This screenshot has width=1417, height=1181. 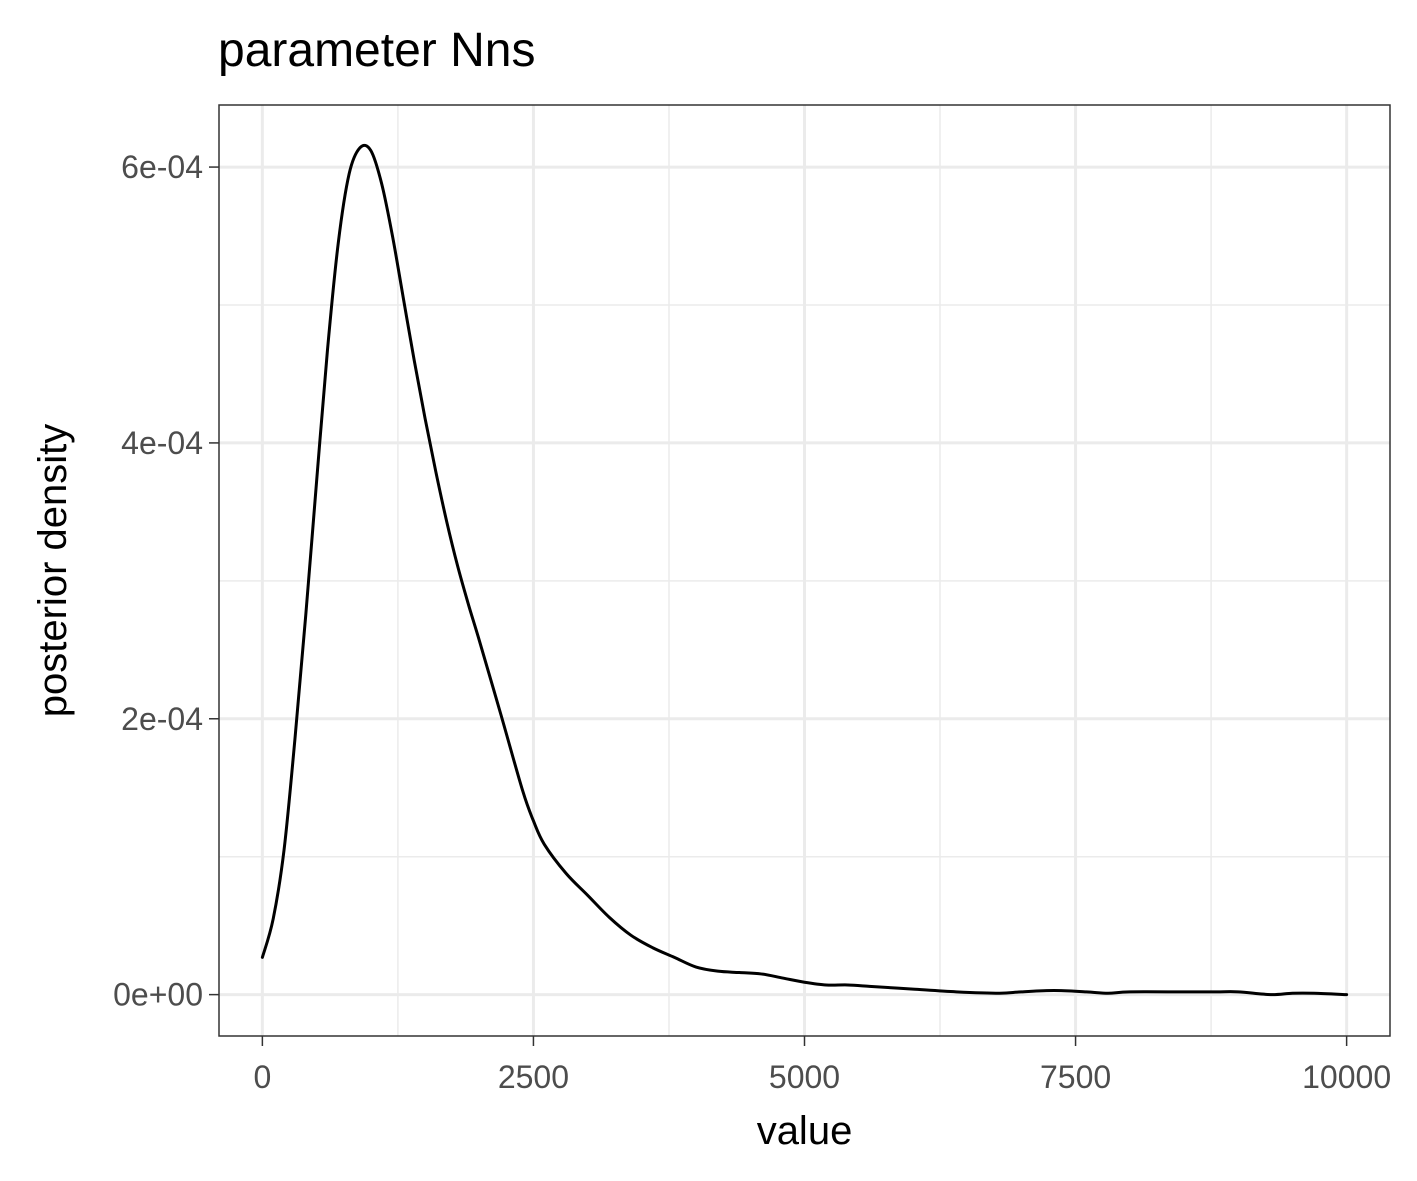 I want to click on x-tick-label: 0, so click(x=262, y=1077).